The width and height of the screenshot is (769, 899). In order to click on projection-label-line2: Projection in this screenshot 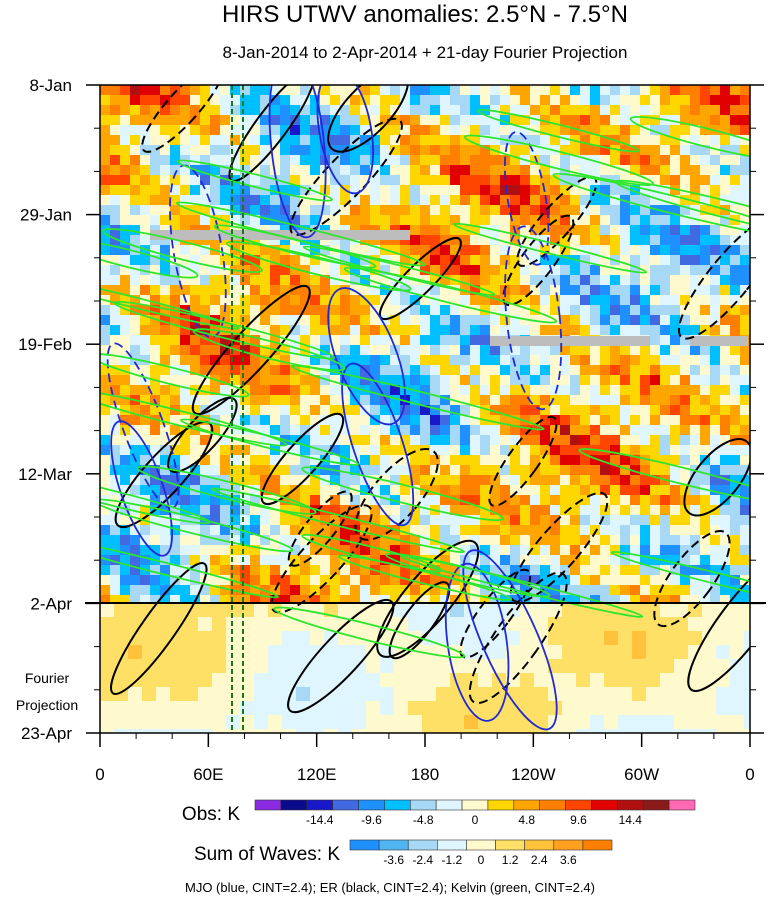, I will do `click(47, 705)`.